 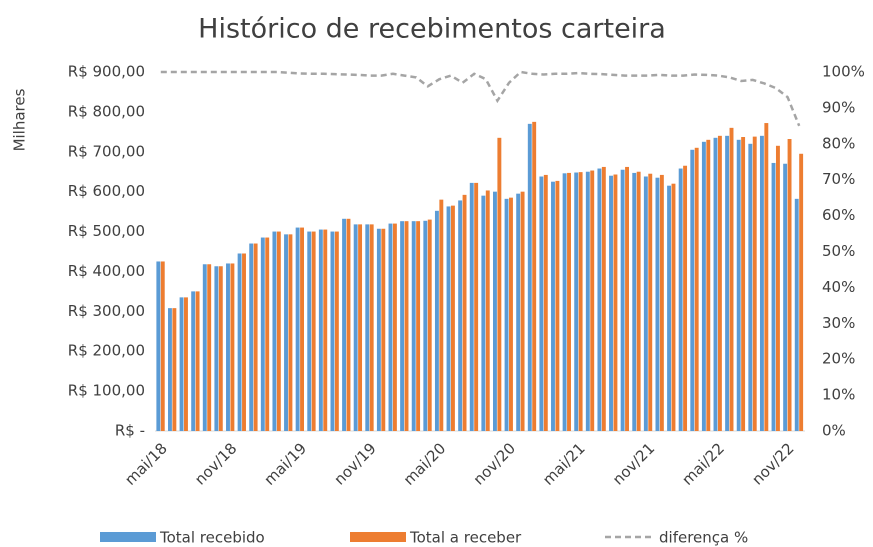 What do you see at coordinates (20, 119) in the screenshot?
I see `y-axis-label: Milhares` at bounding box center [20, 119].